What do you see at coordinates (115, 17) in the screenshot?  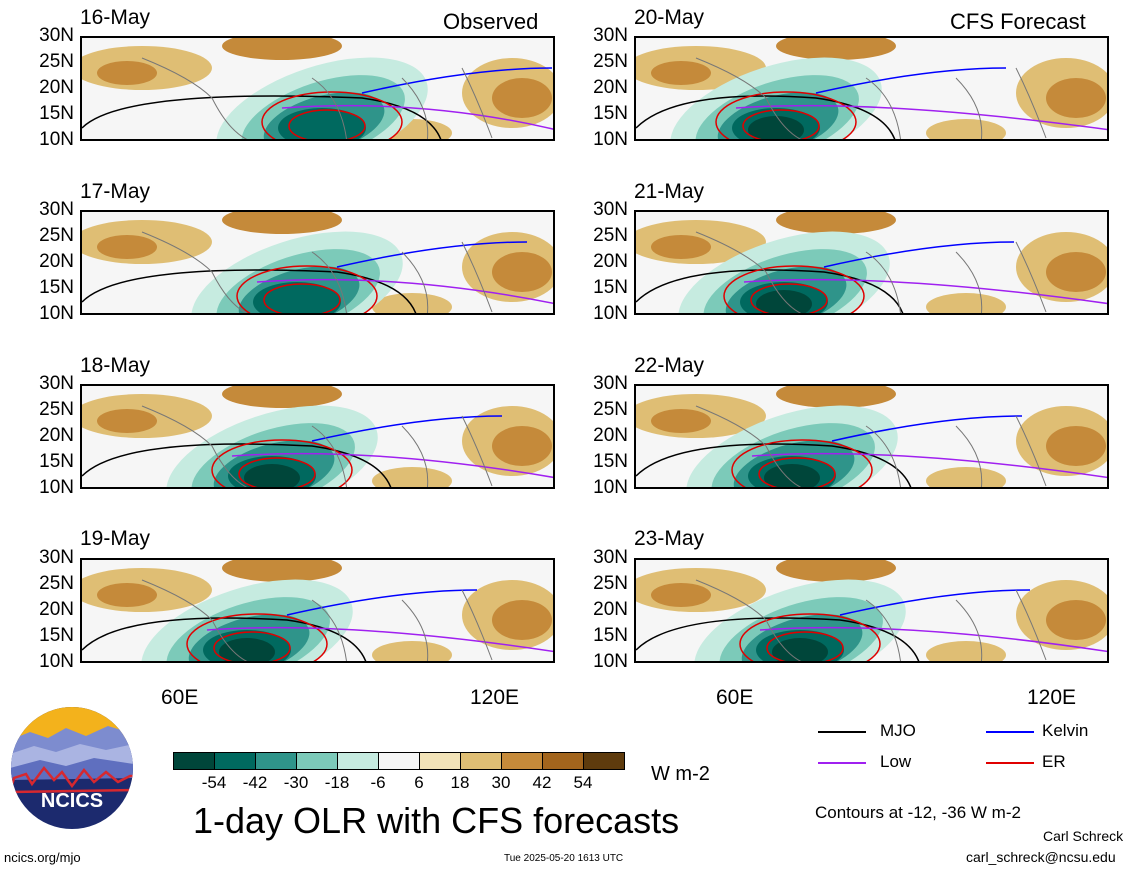 I see `panel-date: 16-May` at bounding box center [115, 17].